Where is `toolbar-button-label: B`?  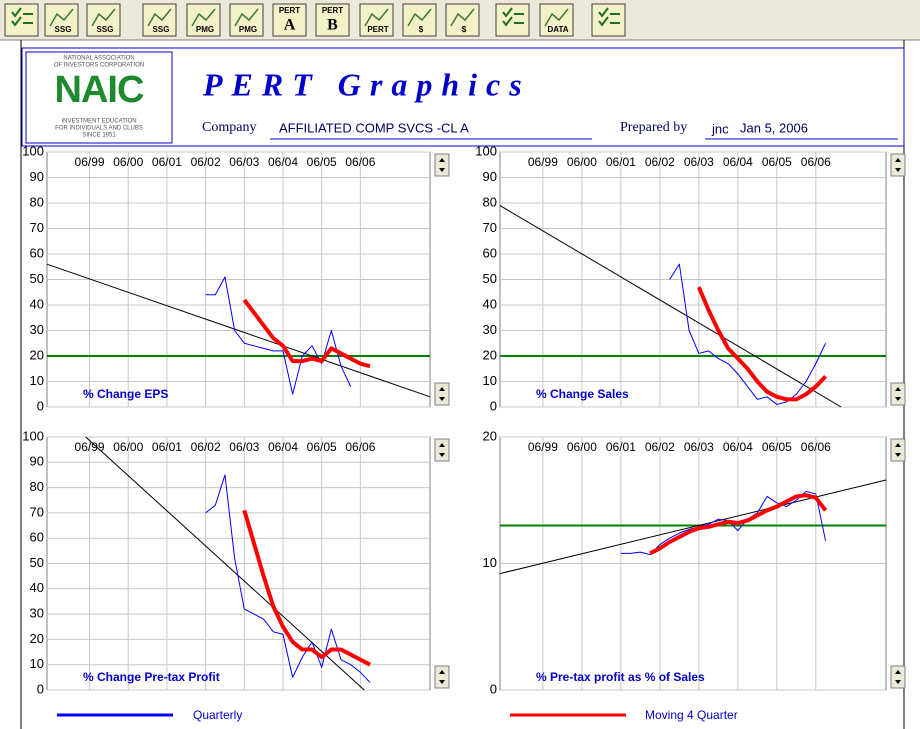
toolbar-button-label: B is located at coordinates (332, 25).